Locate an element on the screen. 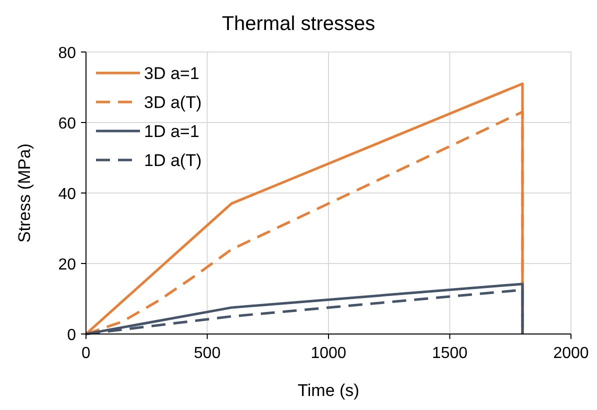 This screenshot has height=410, width=597. x-tick-label: 500 is located at coordinates (207, 353).